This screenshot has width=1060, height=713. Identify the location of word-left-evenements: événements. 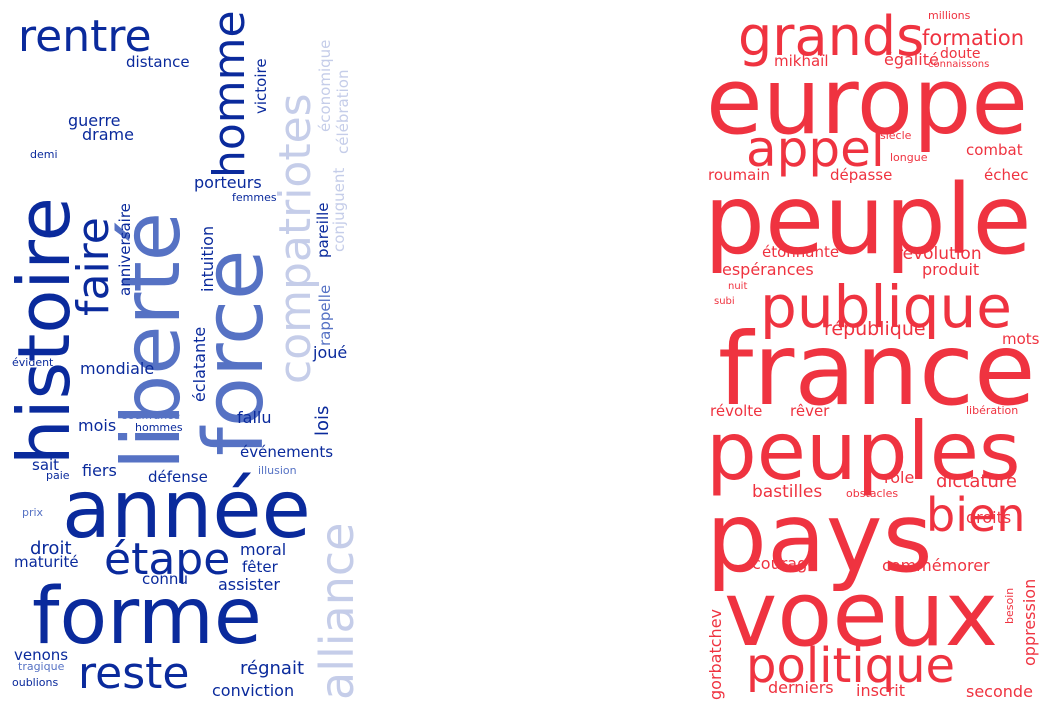
(287, 452).